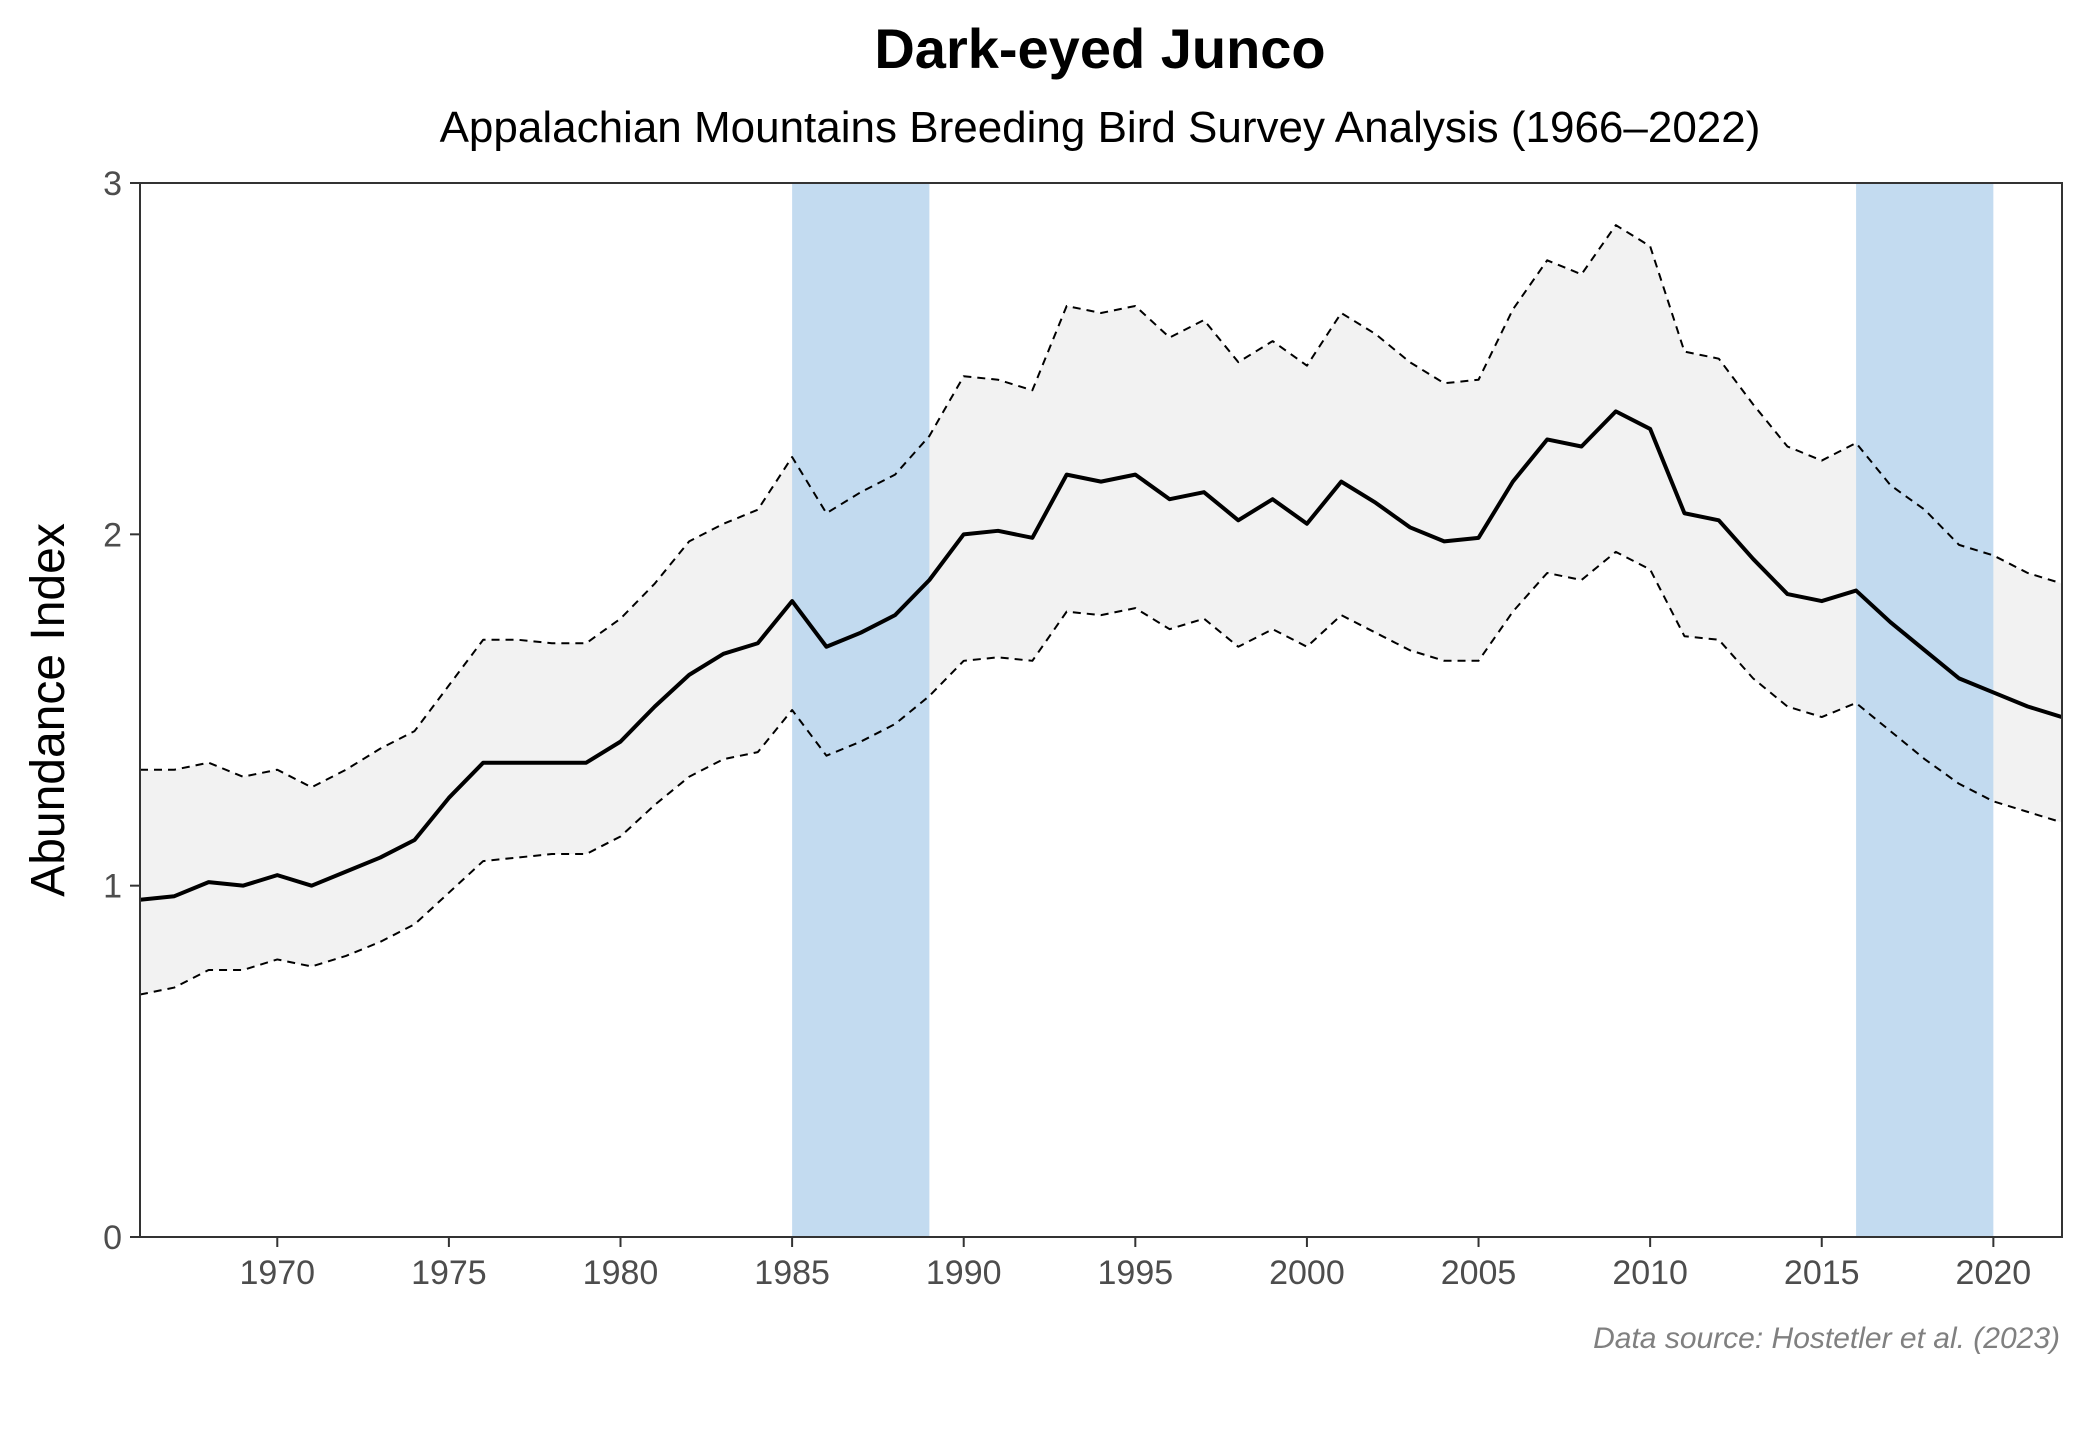 The height and width of the screenshot is (1440, 2080). Describe the element at coordinates (1136, 1273) in the screenshot. I see `x-tick-label-1995: 1995` at that location.